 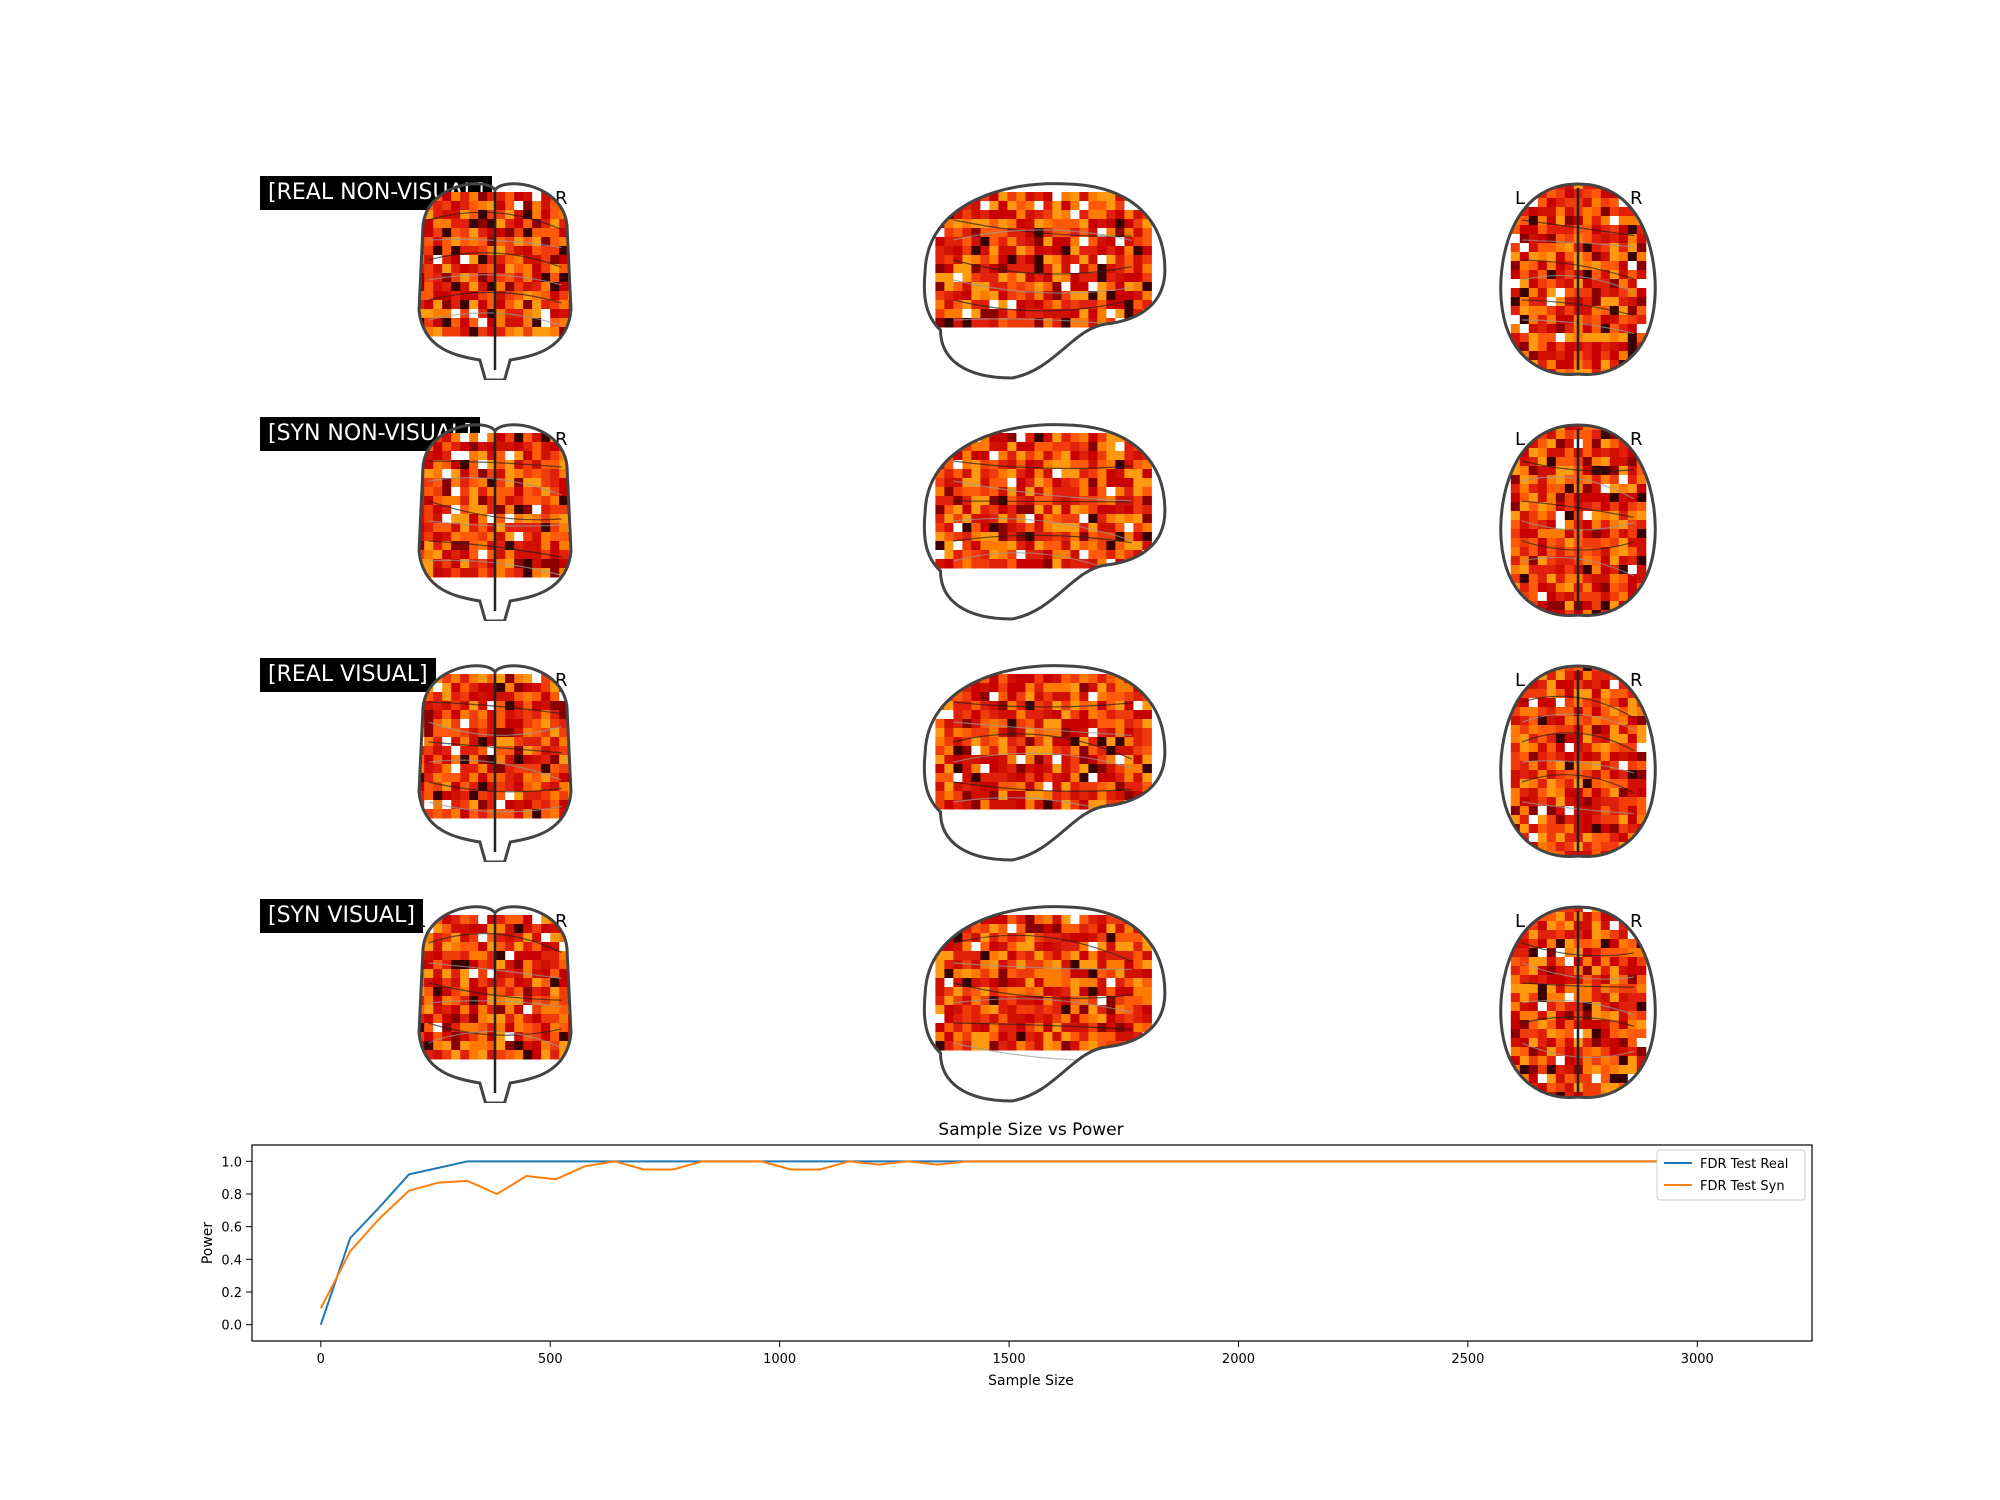 I want to click on row-label-syn-visual: [SYN VISUAL], so click(x=341, y=916).